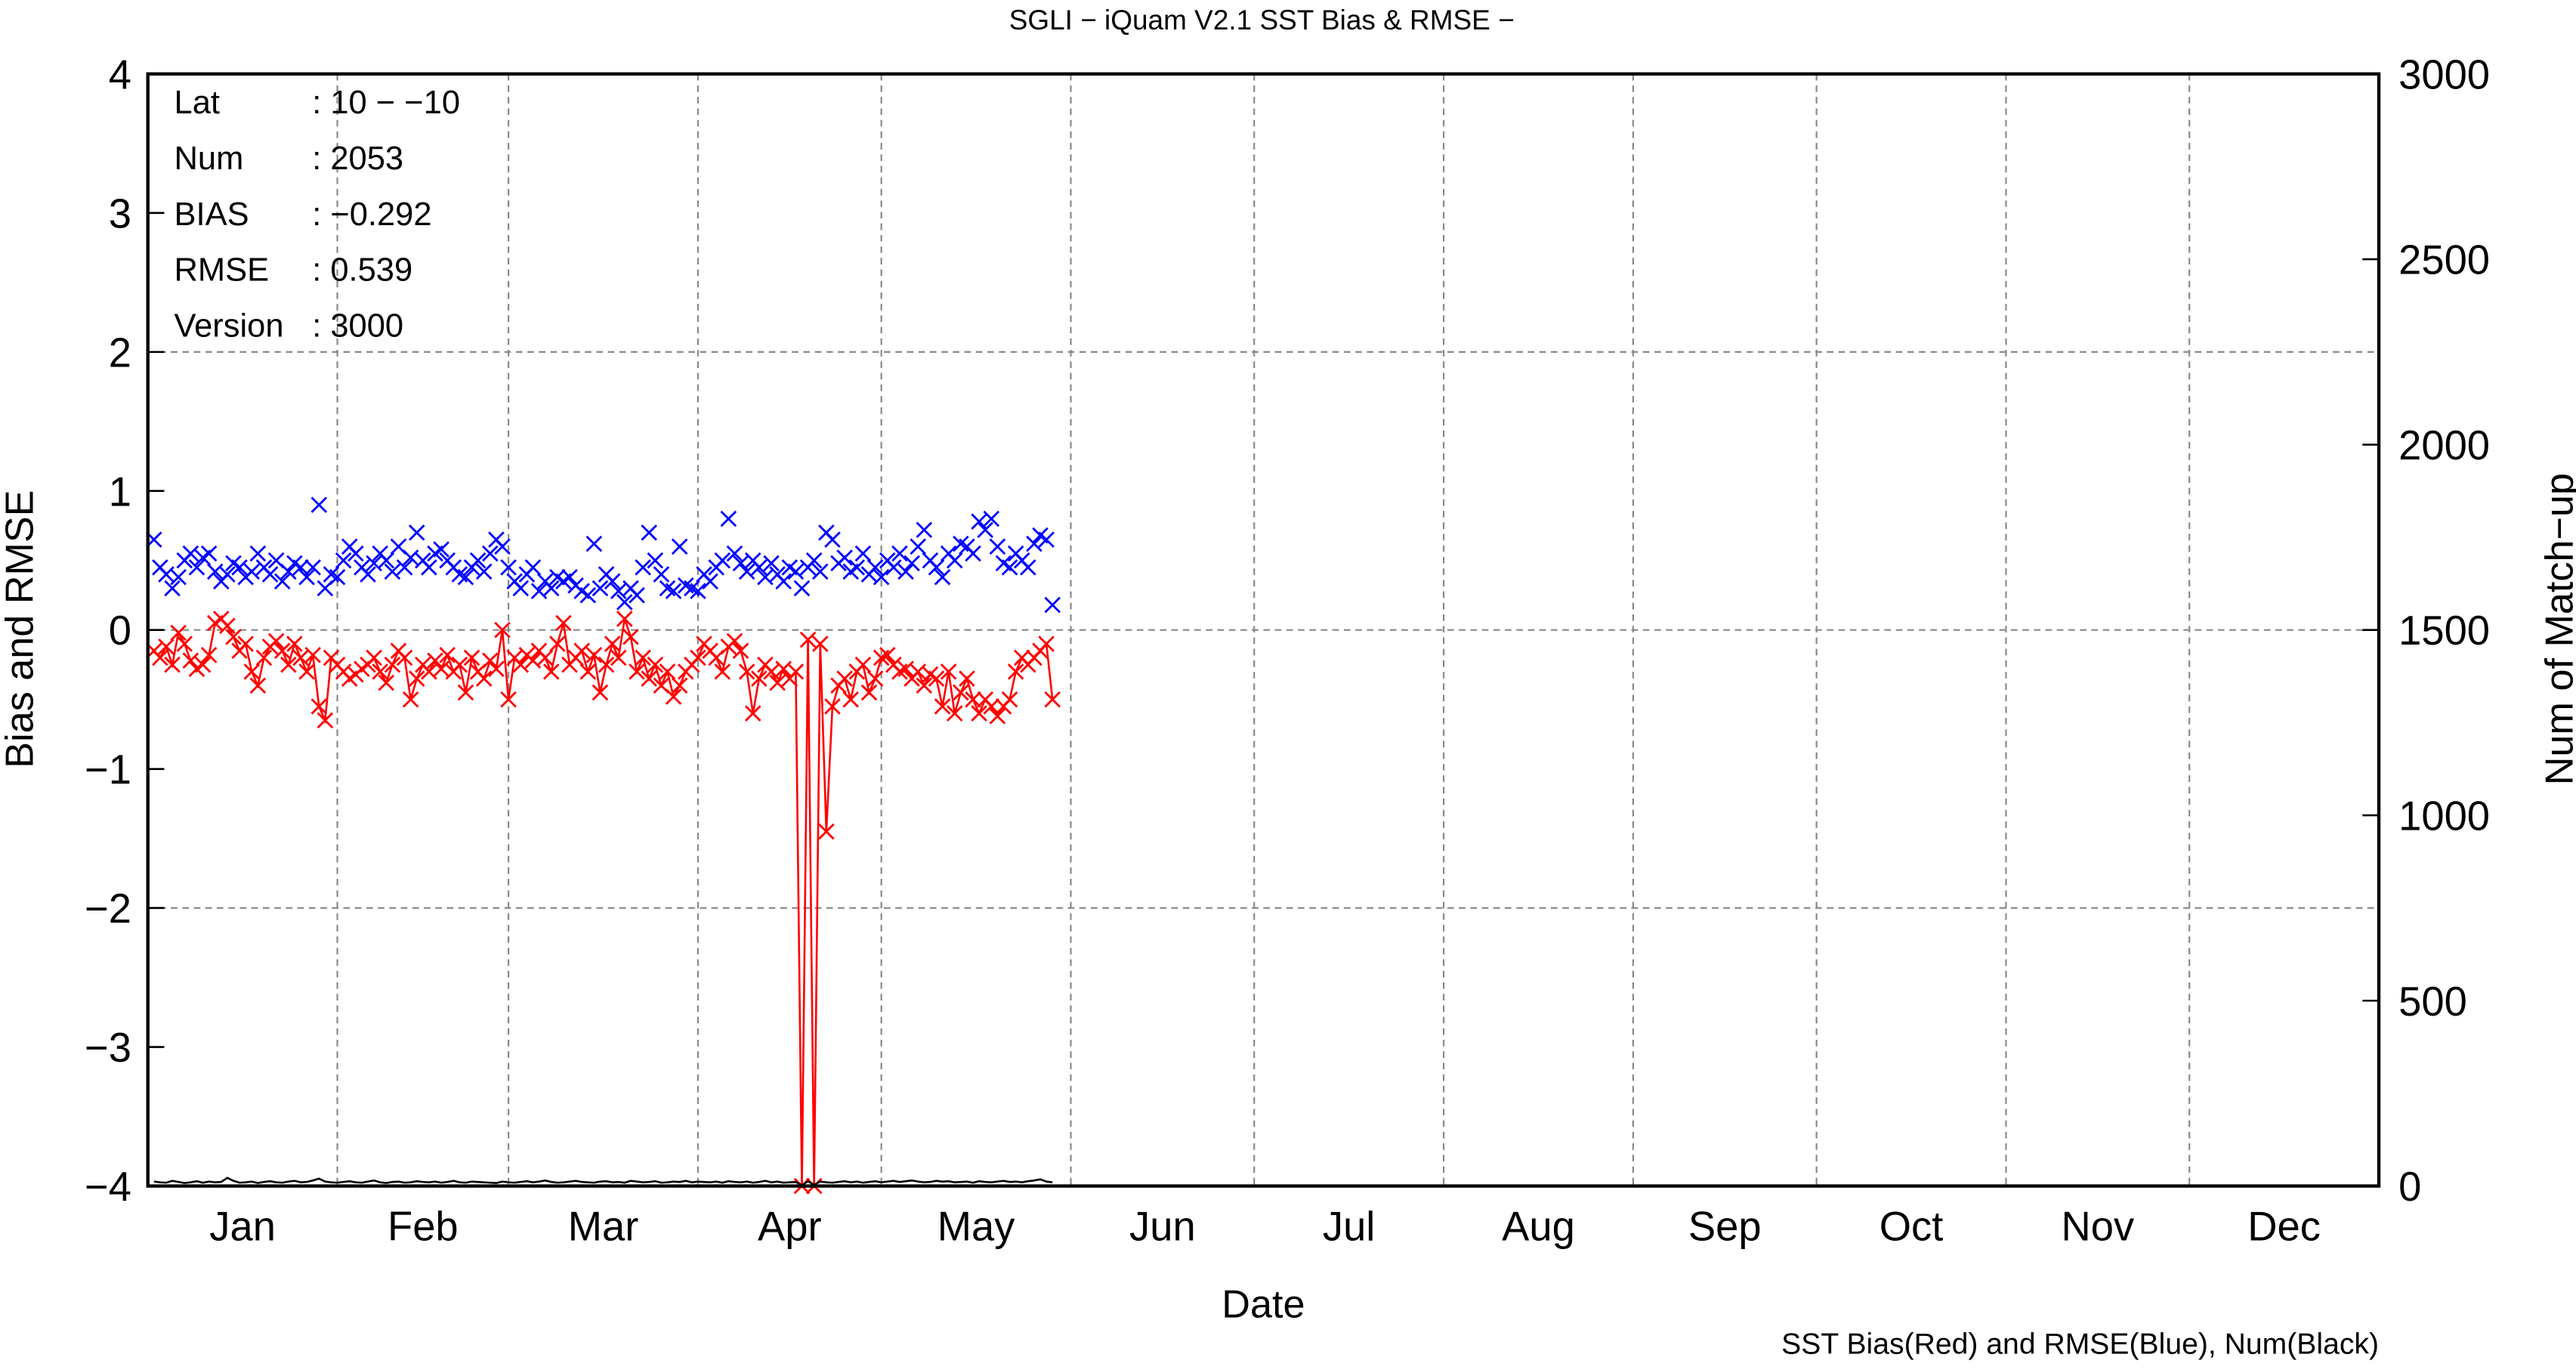 This screenshot has width=2576, height=1370. Describe the element at coordinates (362, 270) in the screenshot. I see `info-value: : 0.539` at that location.